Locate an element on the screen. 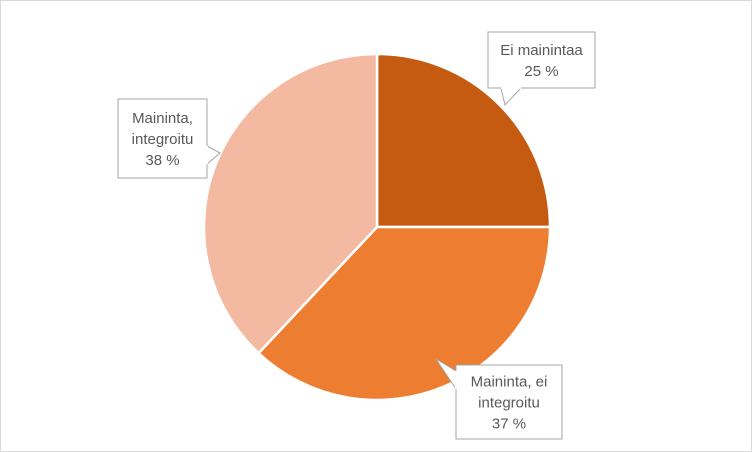 Image resolution: width=752 pixels, height=452 pixels. data-label-callout-3: Maininta, integroitu 38 % is located at coordinates (169, 138).